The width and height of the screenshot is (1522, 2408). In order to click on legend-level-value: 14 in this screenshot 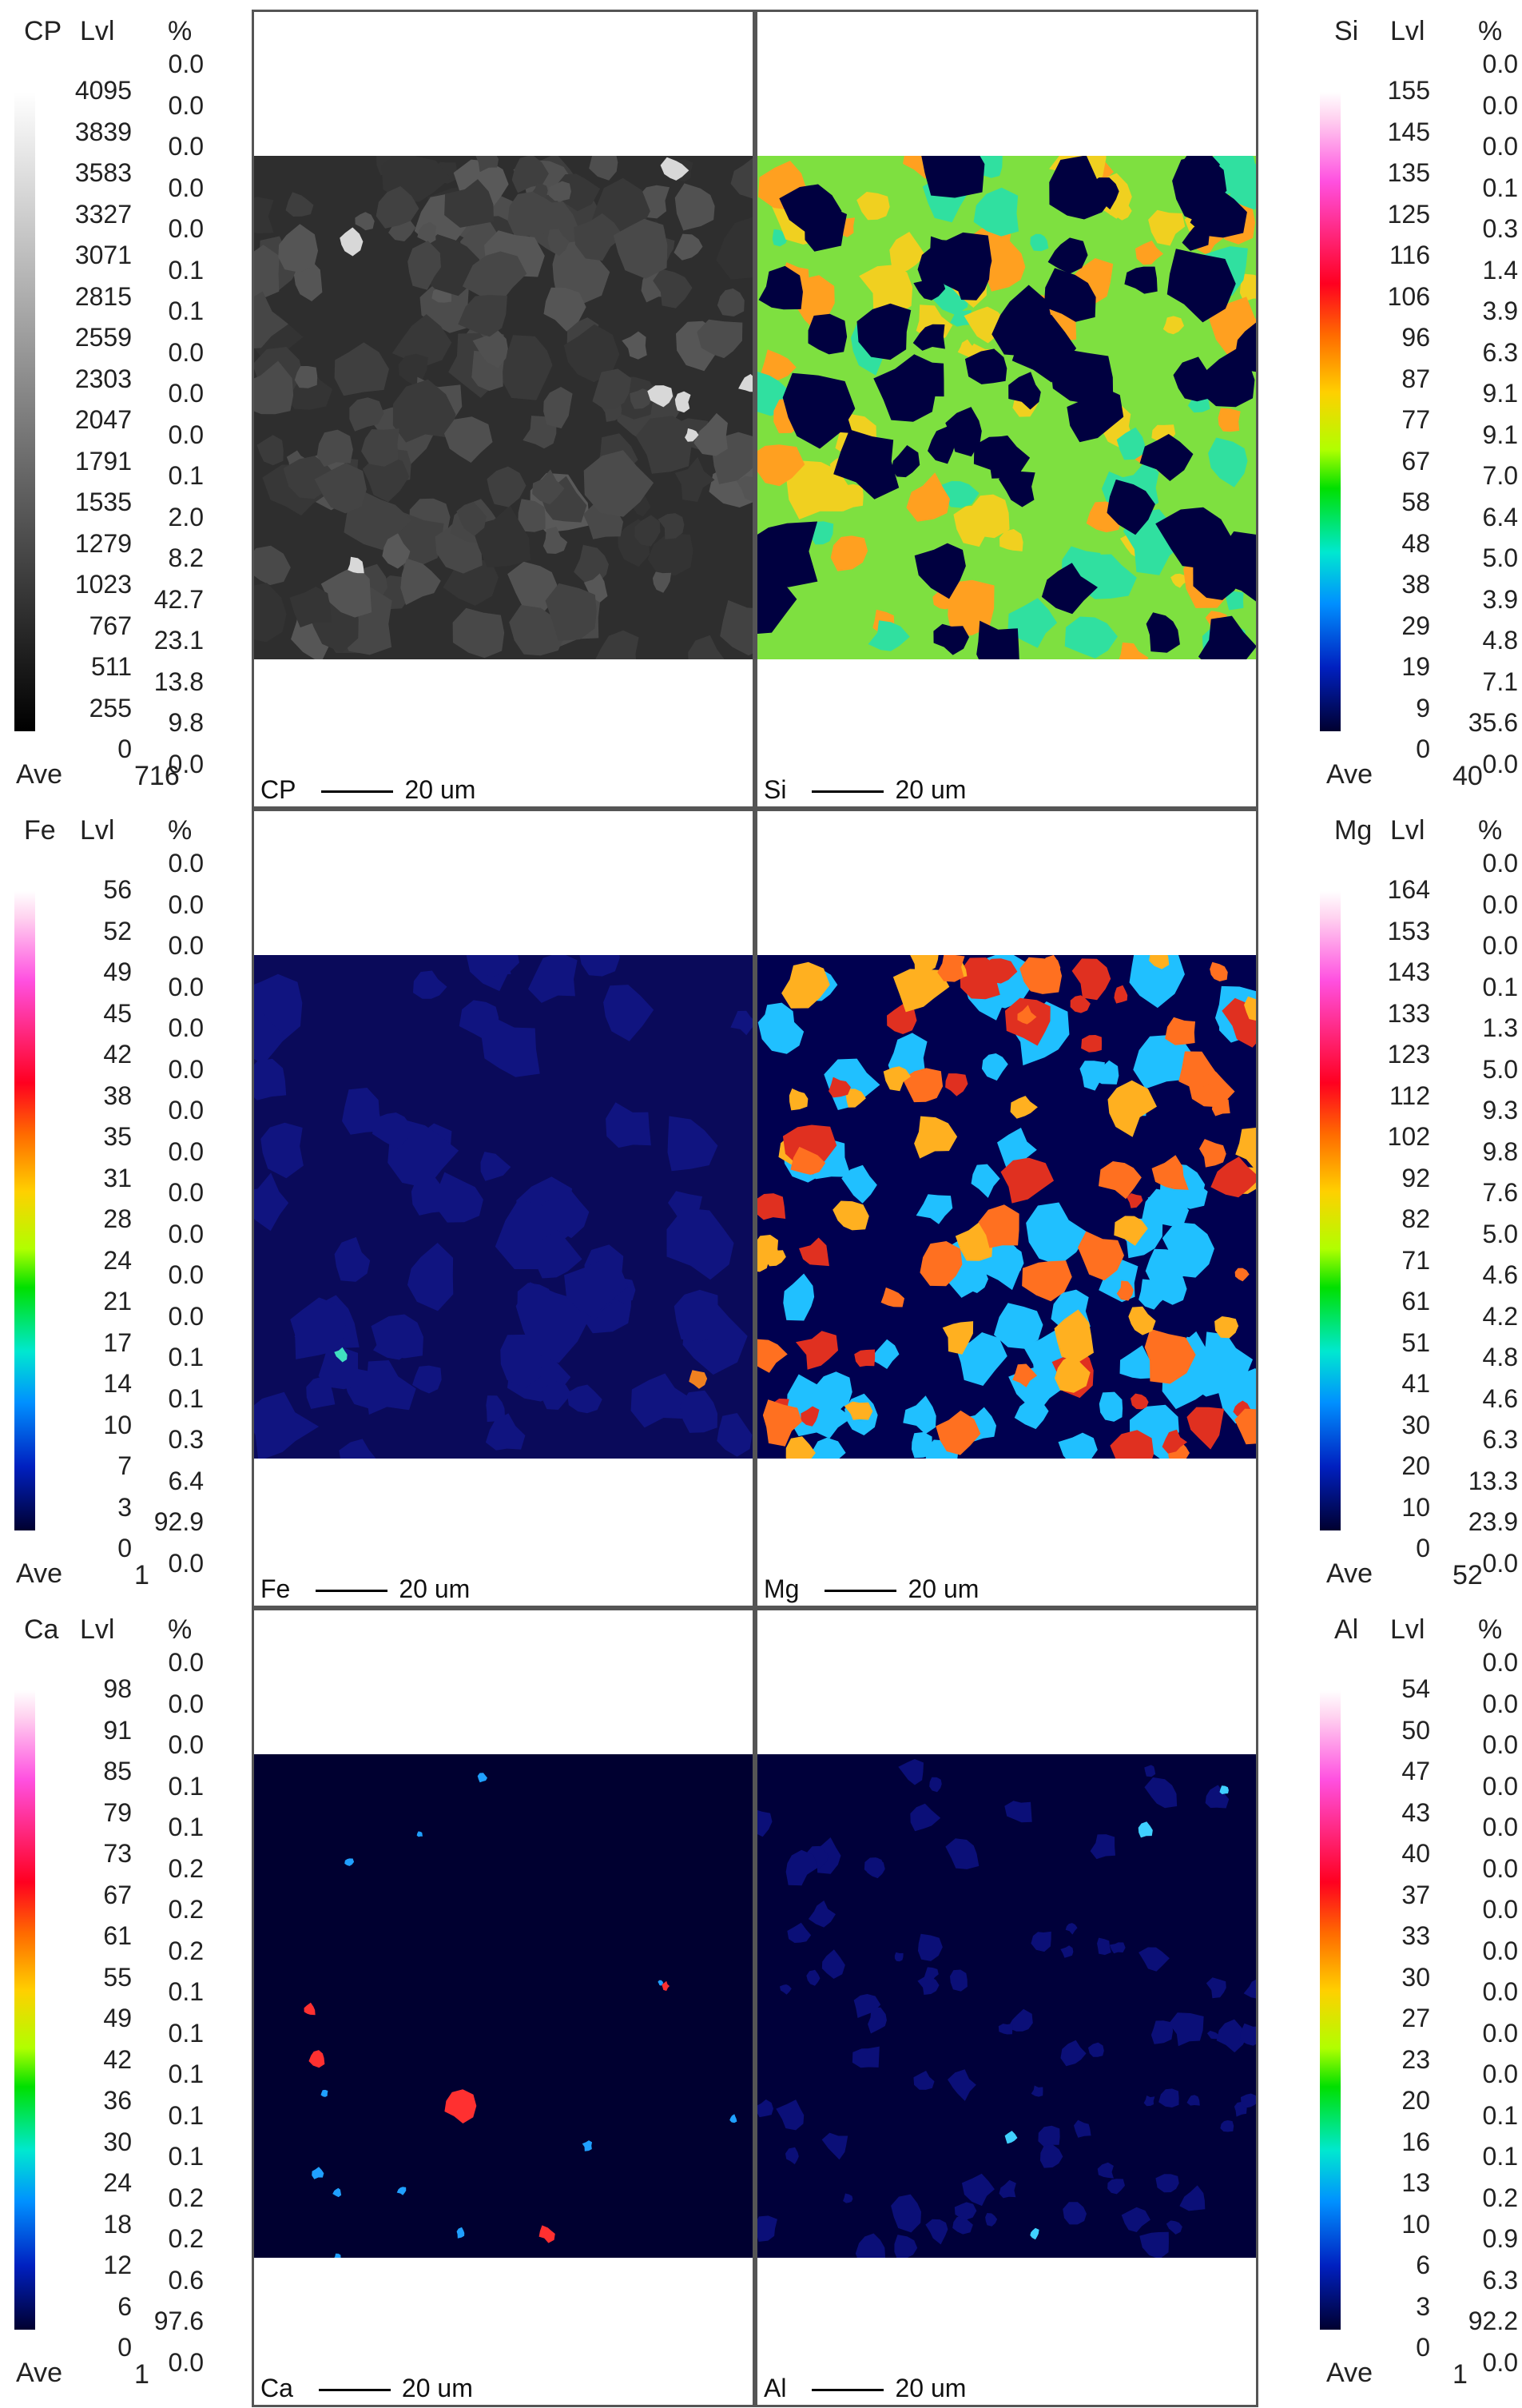, I will do `click(117, 1383)`.